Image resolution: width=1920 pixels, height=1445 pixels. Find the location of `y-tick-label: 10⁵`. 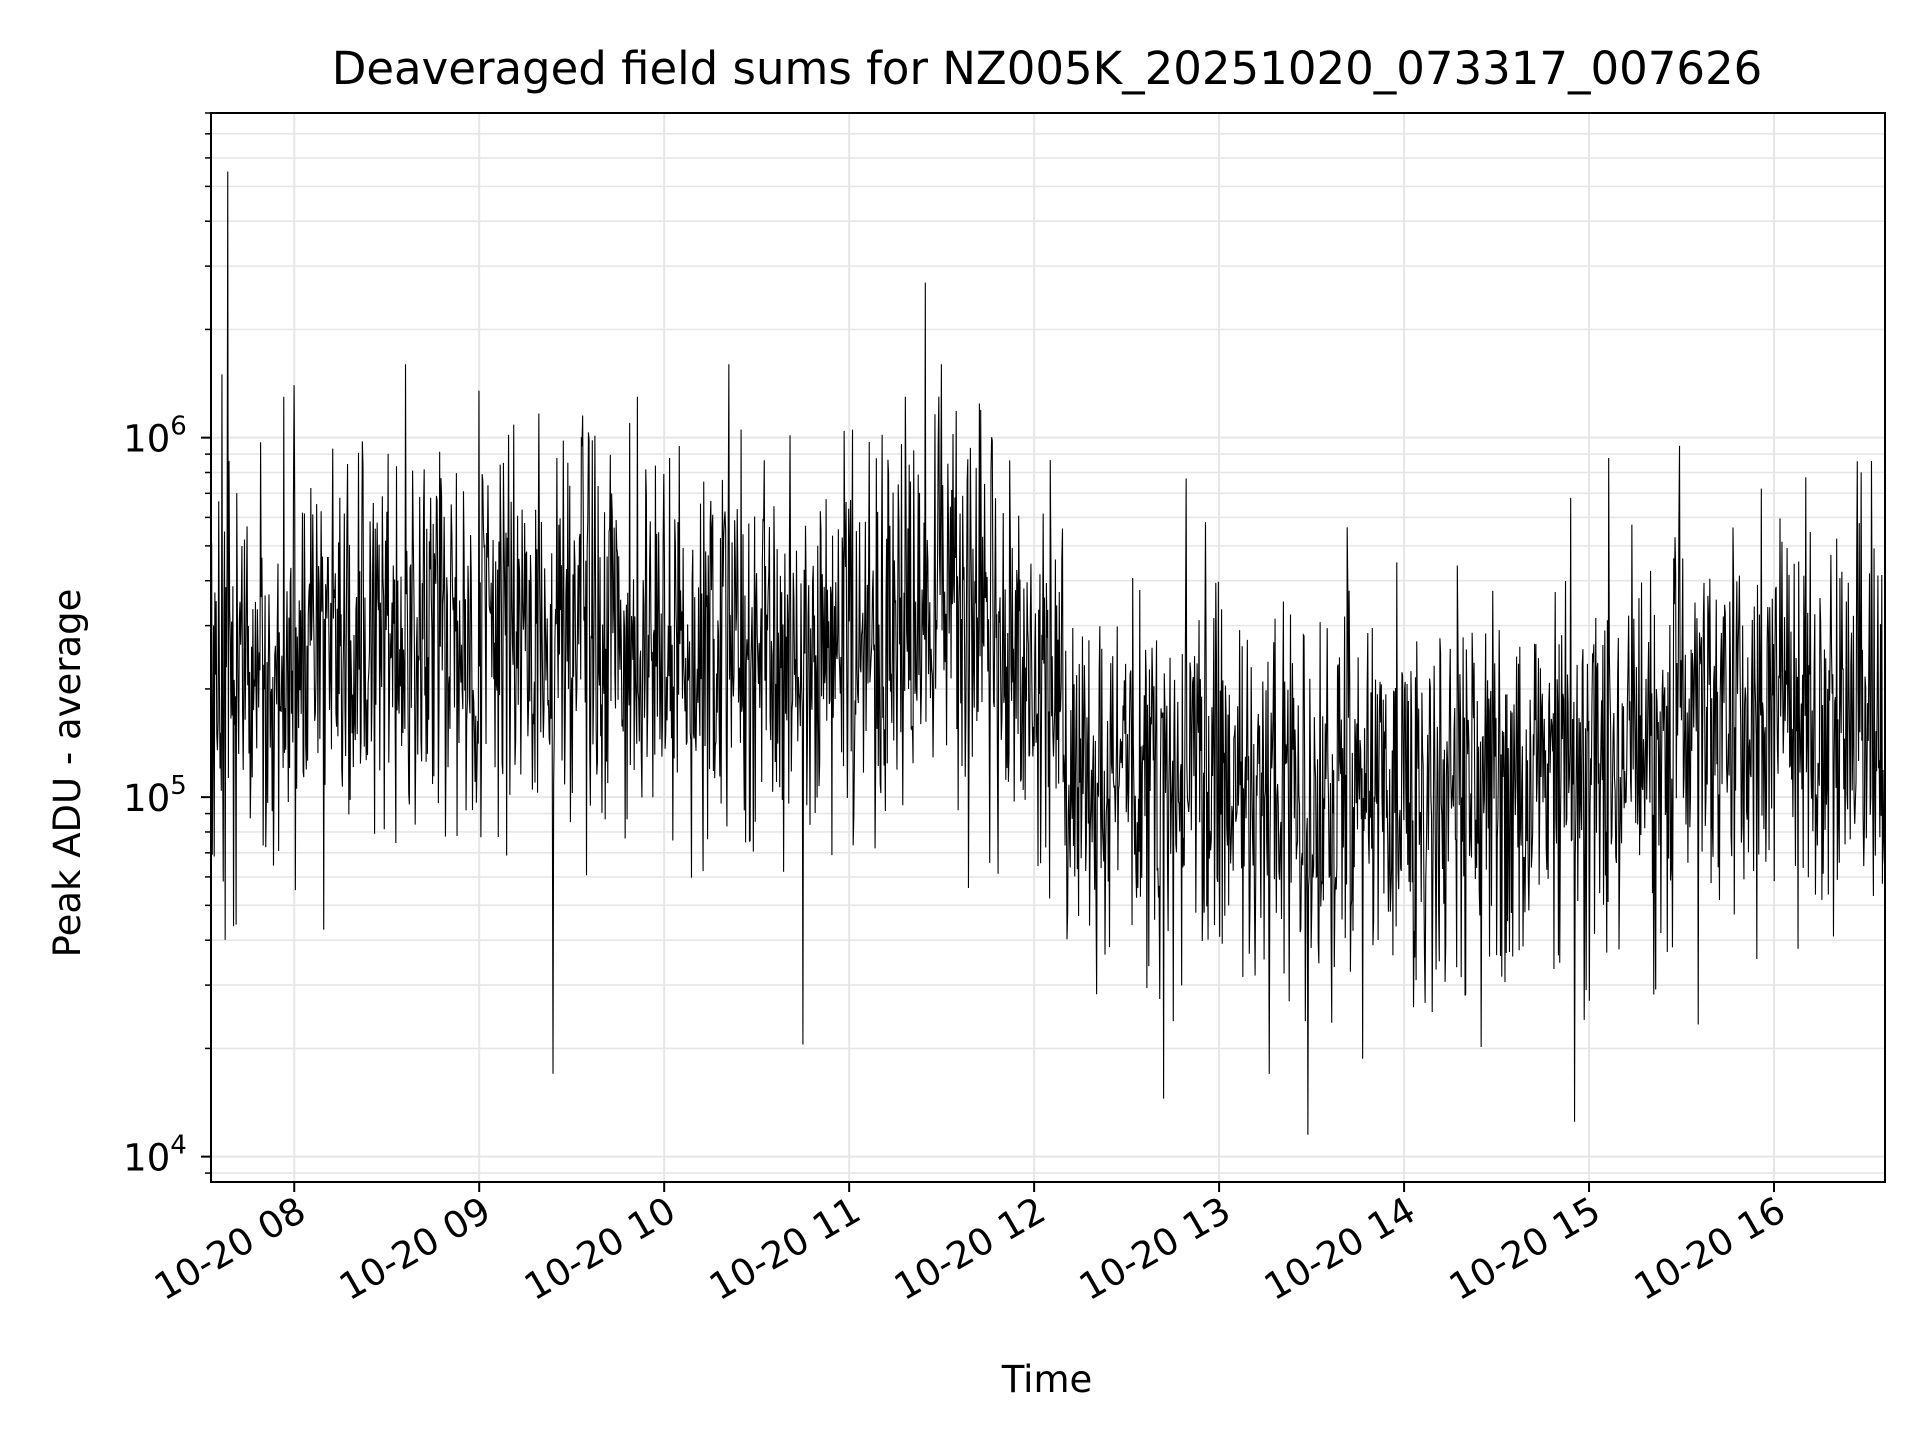

y-tick-label: 10⁵ is located at coordinates (155, 795).